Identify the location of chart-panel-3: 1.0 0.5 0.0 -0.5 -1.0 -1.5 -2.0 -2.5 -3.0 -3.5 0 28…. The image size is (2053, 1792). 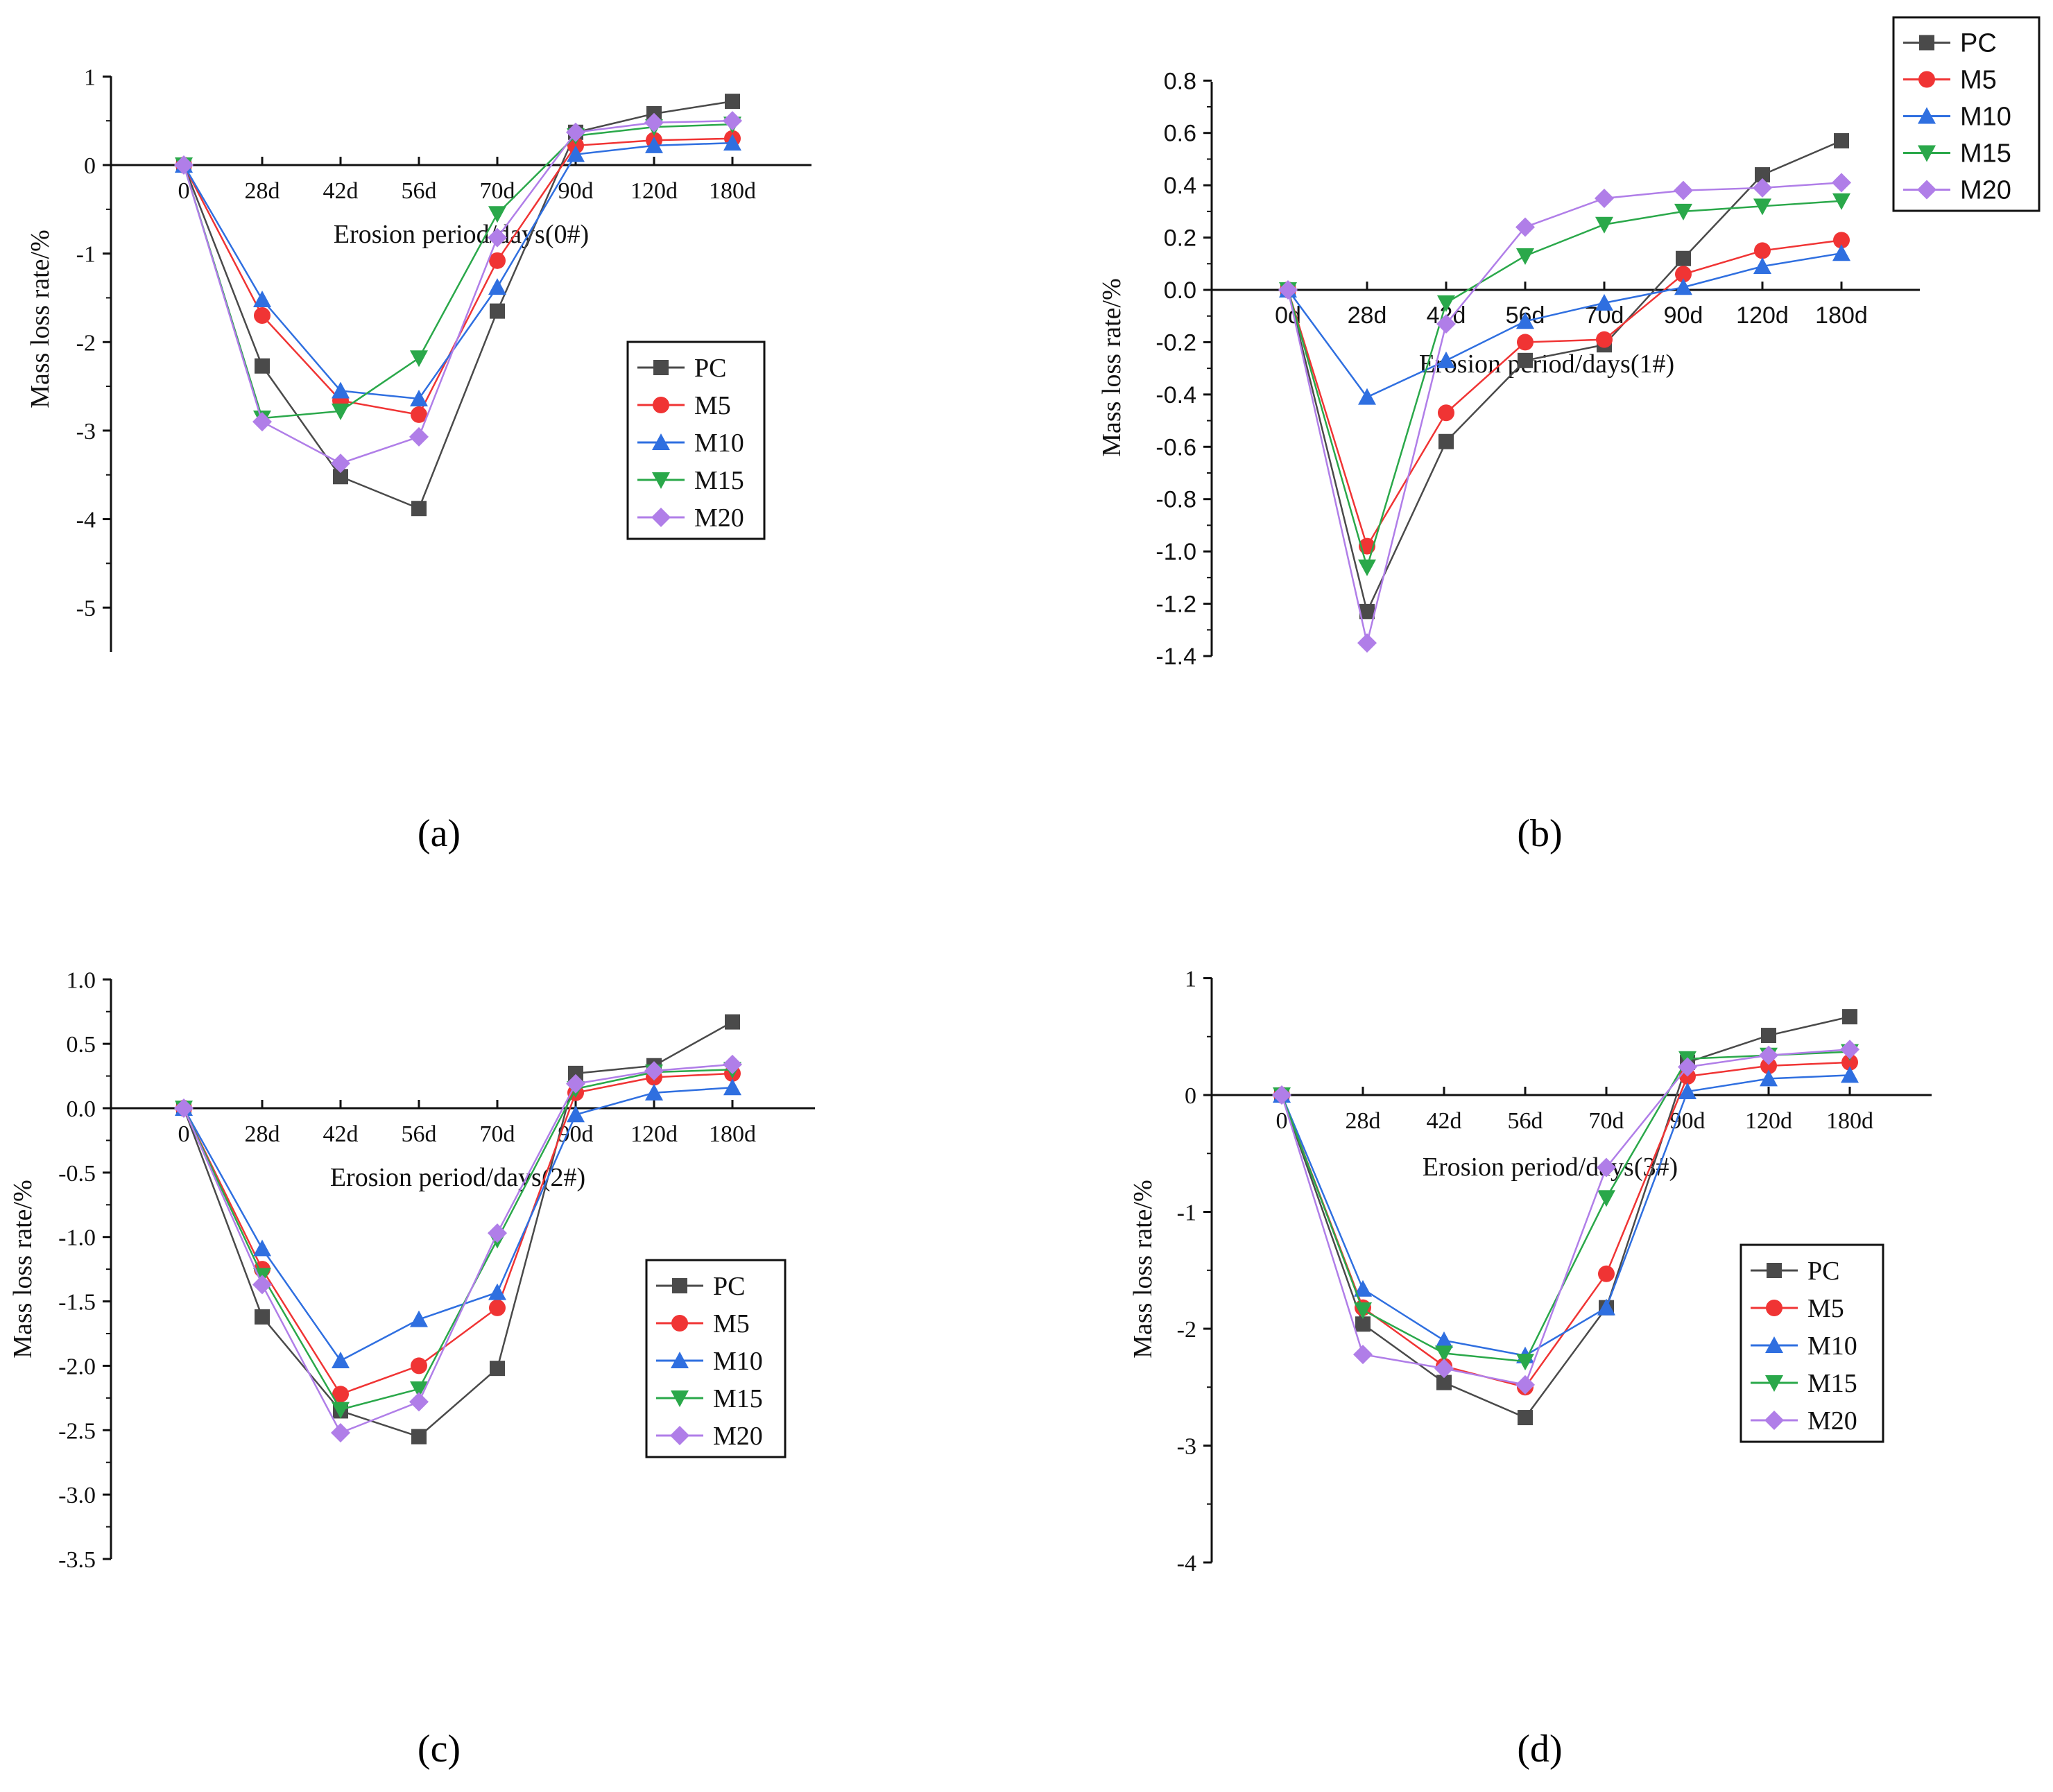
(412, 1270).